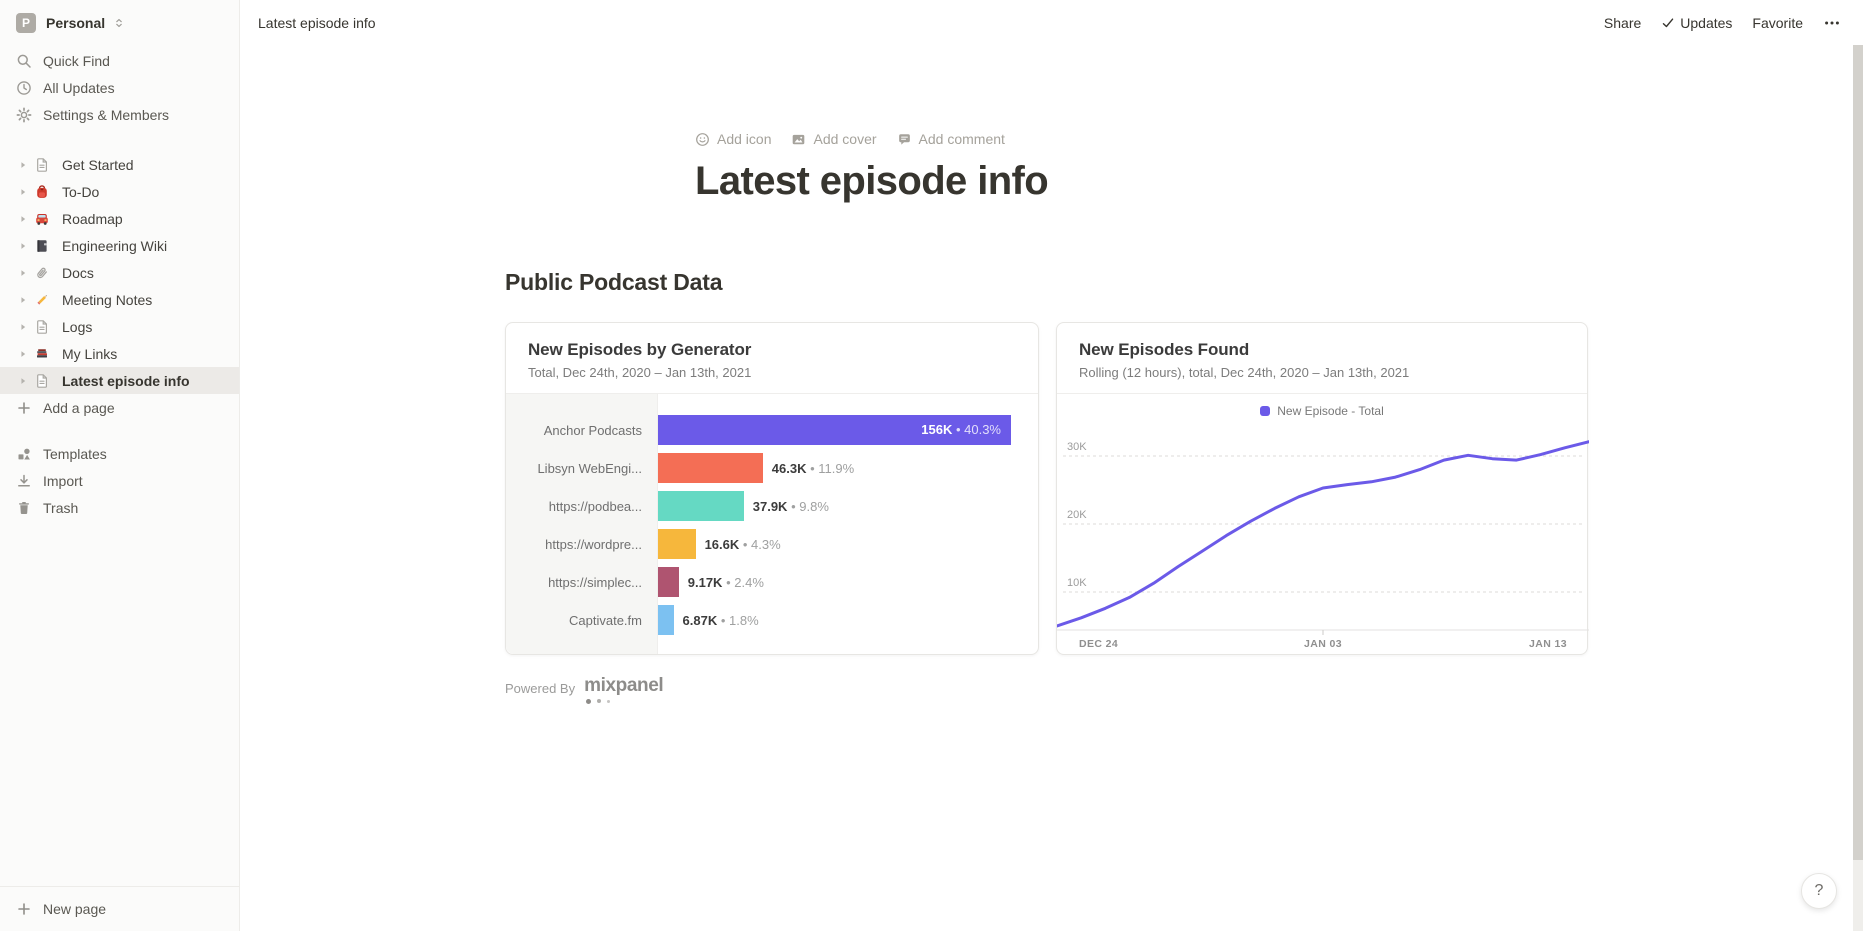  Describe the element at coordinates (1696, 23) in the screenshot. I see `updates-button: Updates` at that location.